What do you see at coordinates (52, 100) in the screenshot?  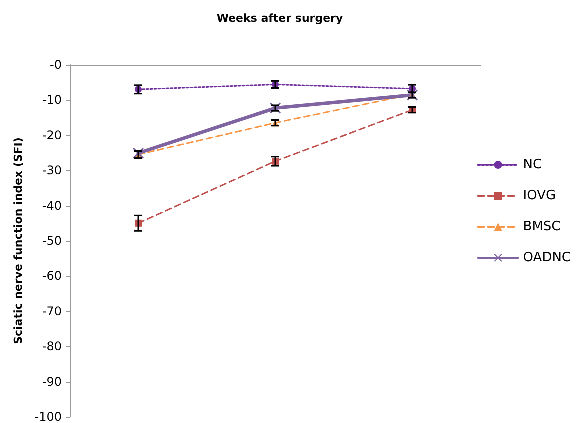 I see `y-tick-label: -10` at bounding box center [52, 100].